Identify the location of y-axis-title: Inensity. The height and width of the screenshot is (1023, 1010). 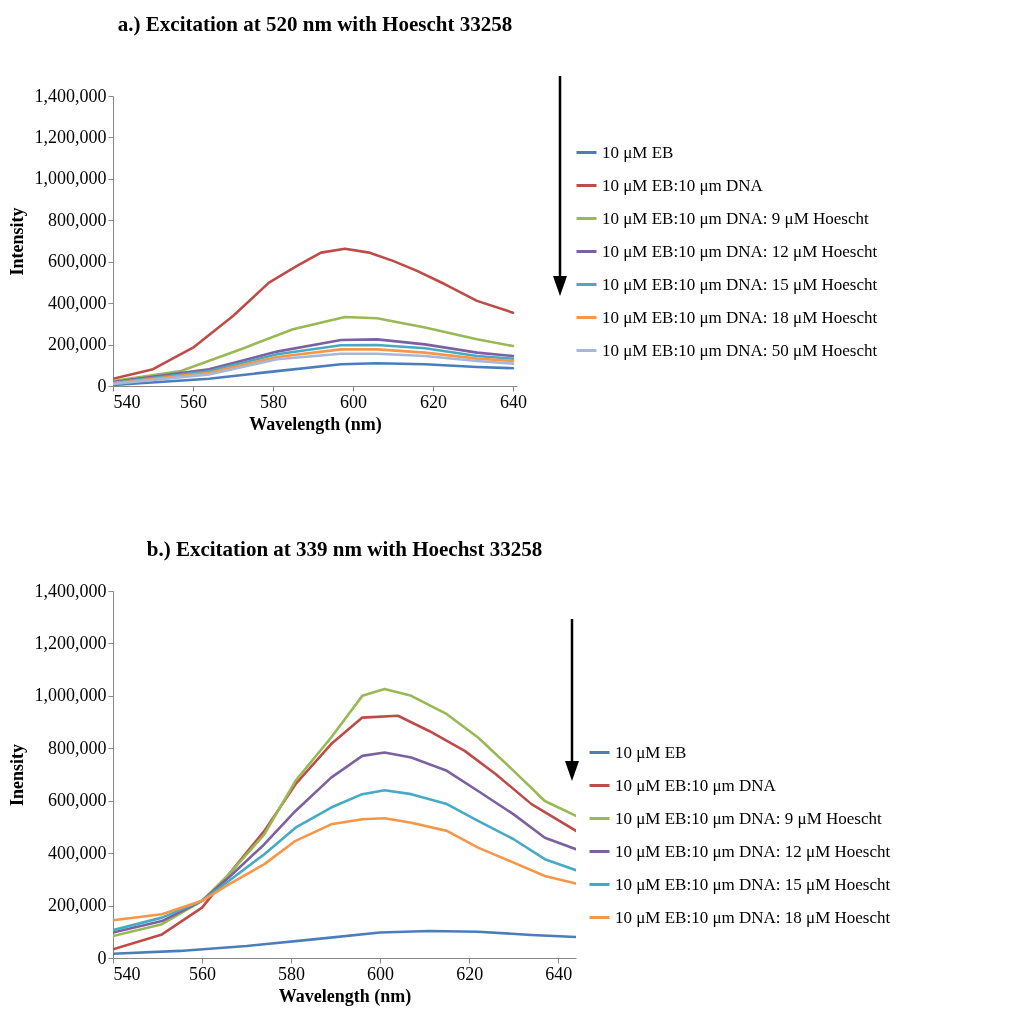
(16, 775).